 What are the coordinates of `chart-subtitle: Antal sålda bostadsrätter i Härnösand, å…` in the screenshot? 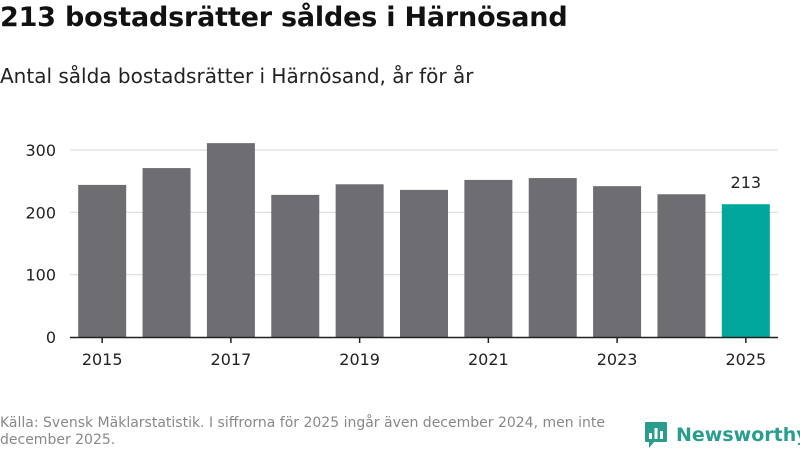 It's located at (237, 76).